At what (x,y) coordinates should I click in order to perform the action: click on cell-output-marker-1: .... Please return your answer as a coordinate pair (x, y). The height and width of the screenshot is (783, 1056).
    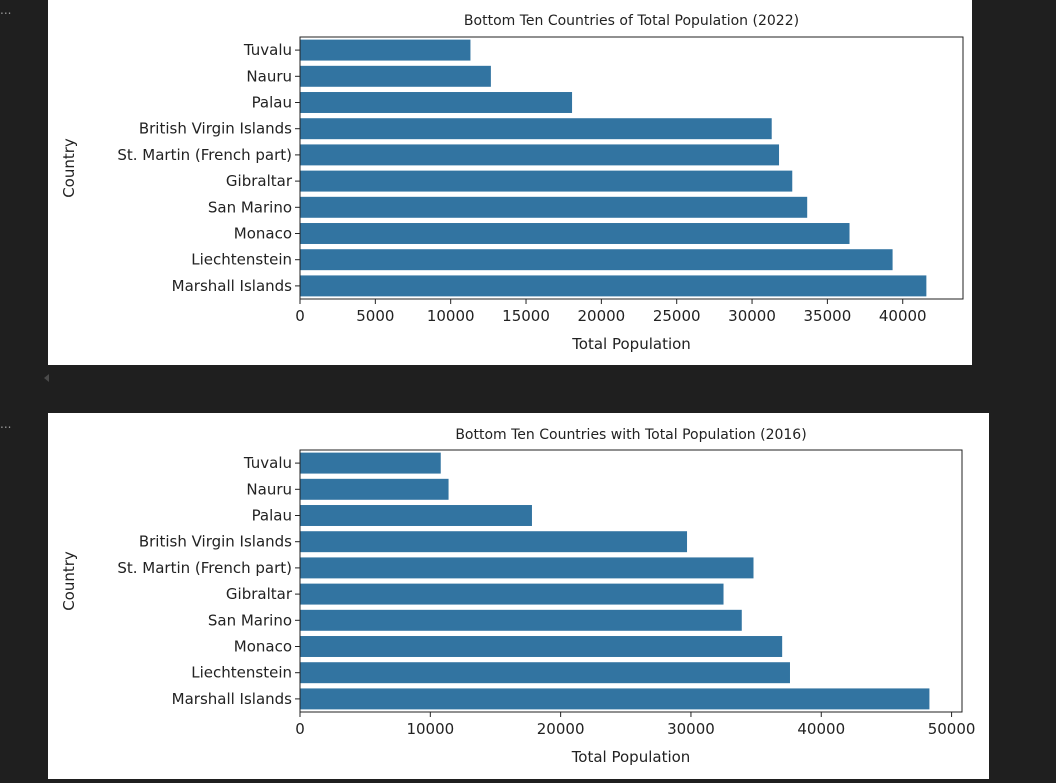
    Looking at the image, I should click on (6, 10).